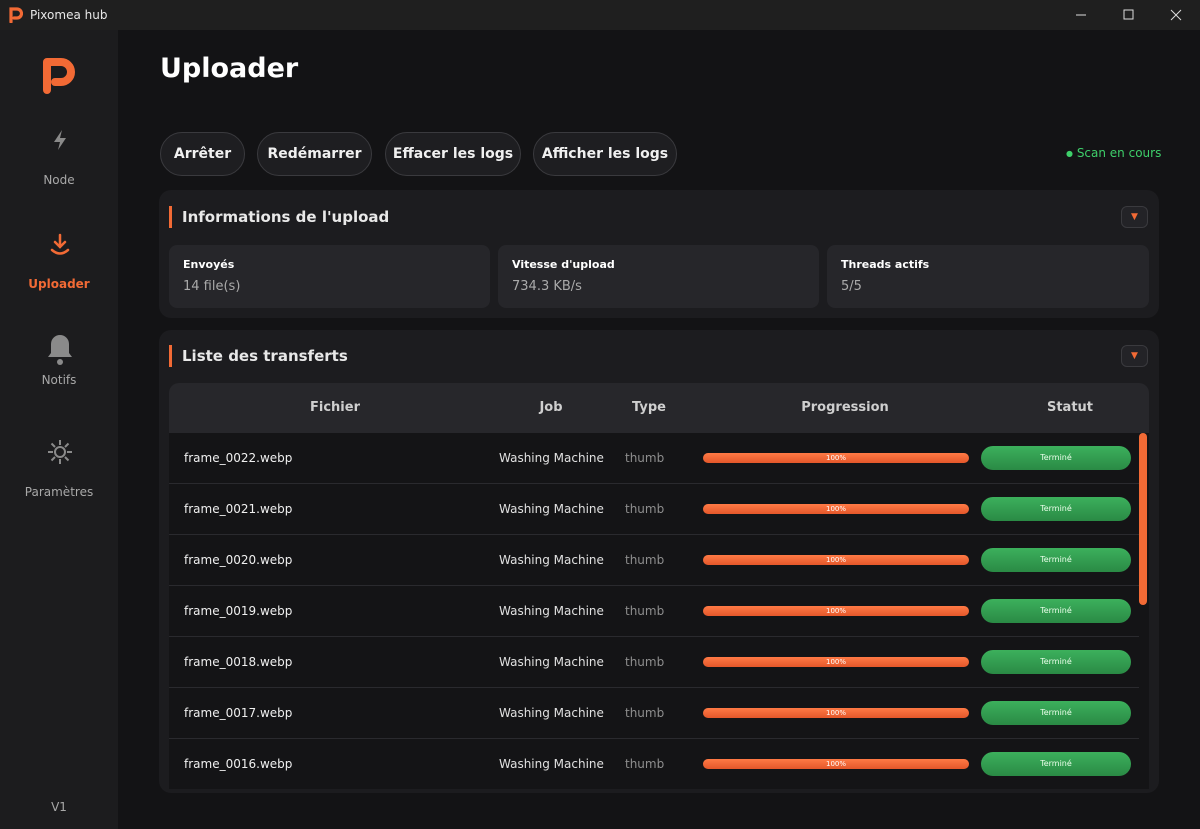  Describe the element at coordinates (59, 807) in the screenshot. I see `version: V1` at that location.